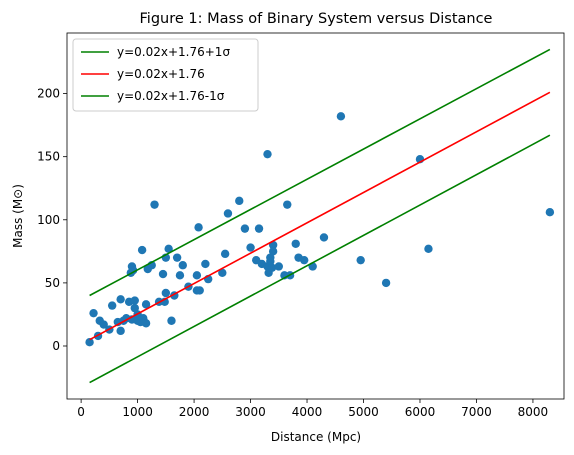 Image resolution: width=574 pixels, height=455 pixels. What do you see at coordinates (161, 74) in the screenshot?
I see `legend-entry-label: y=0.02x+1.76` at bounding box center [161, 74].